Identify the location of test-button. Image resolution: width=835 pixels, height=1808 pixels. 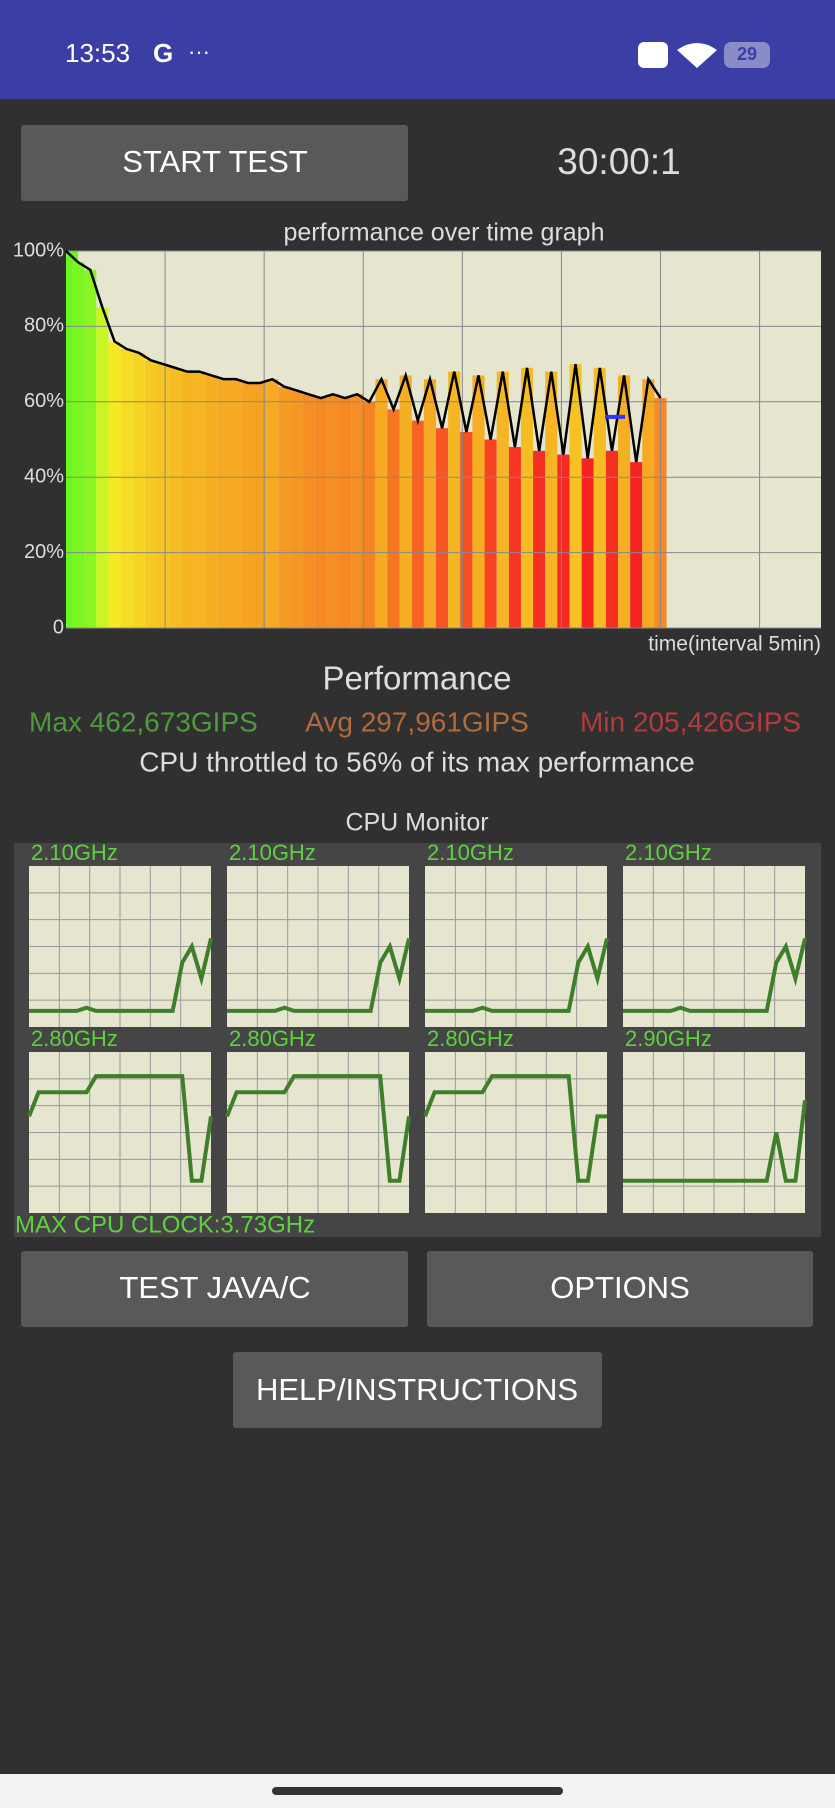
(214, 1289).